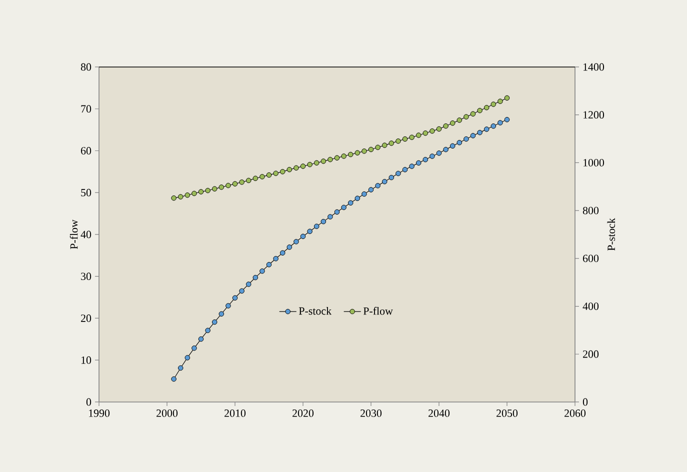 This screenshot has width=687, height=472. Describe the element at coordinates (167, 413) in the screenshot. I see `x-tick-label: 2000` at that location.